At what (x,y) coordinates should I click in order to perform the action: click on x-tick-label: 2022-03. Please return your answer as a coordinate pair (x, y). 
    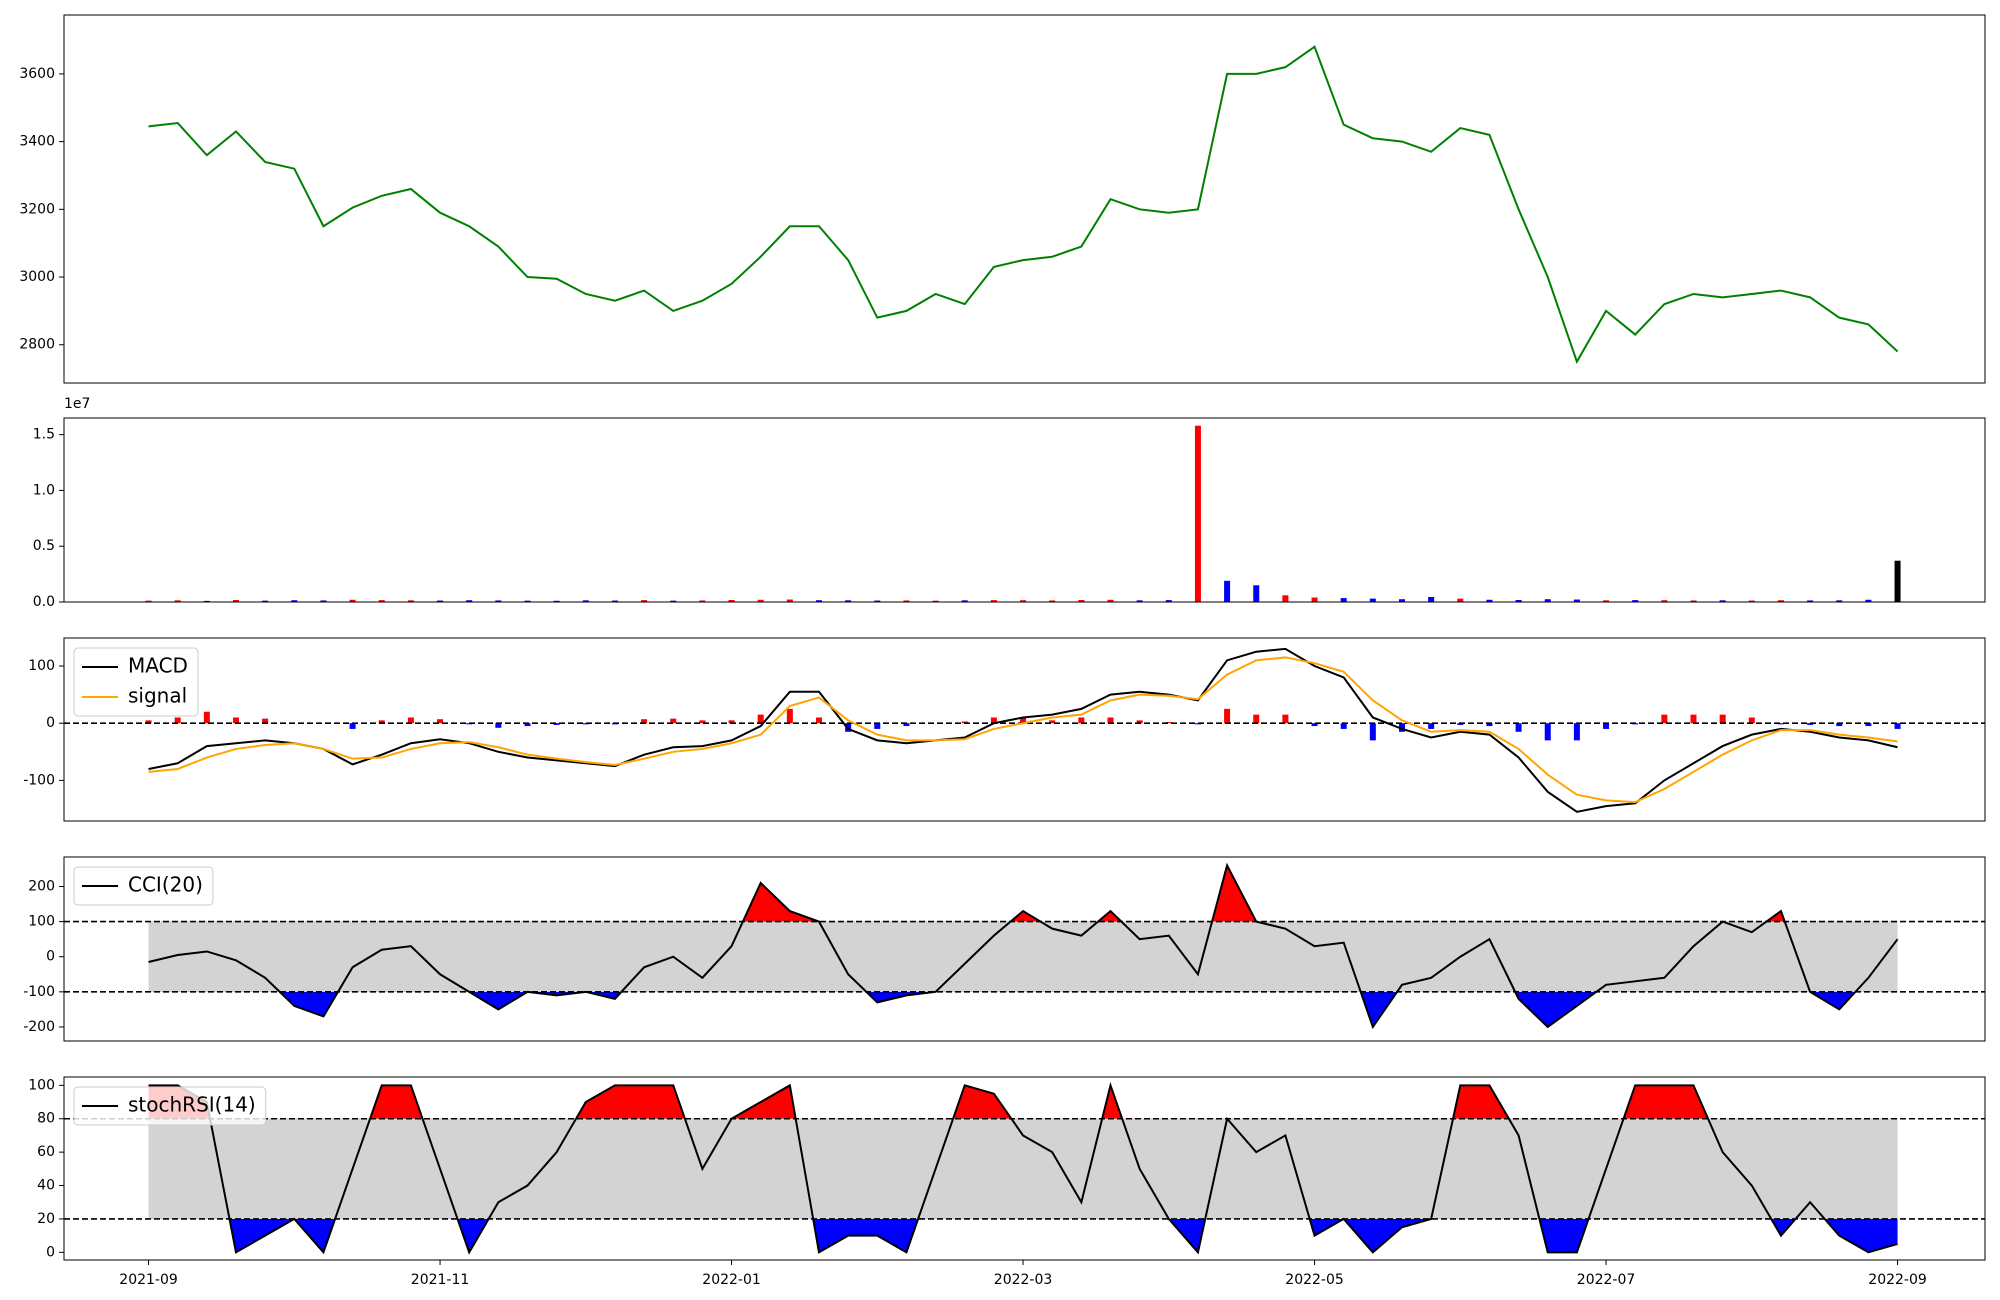
    Looking at the image, I should click on (1023, 1280).